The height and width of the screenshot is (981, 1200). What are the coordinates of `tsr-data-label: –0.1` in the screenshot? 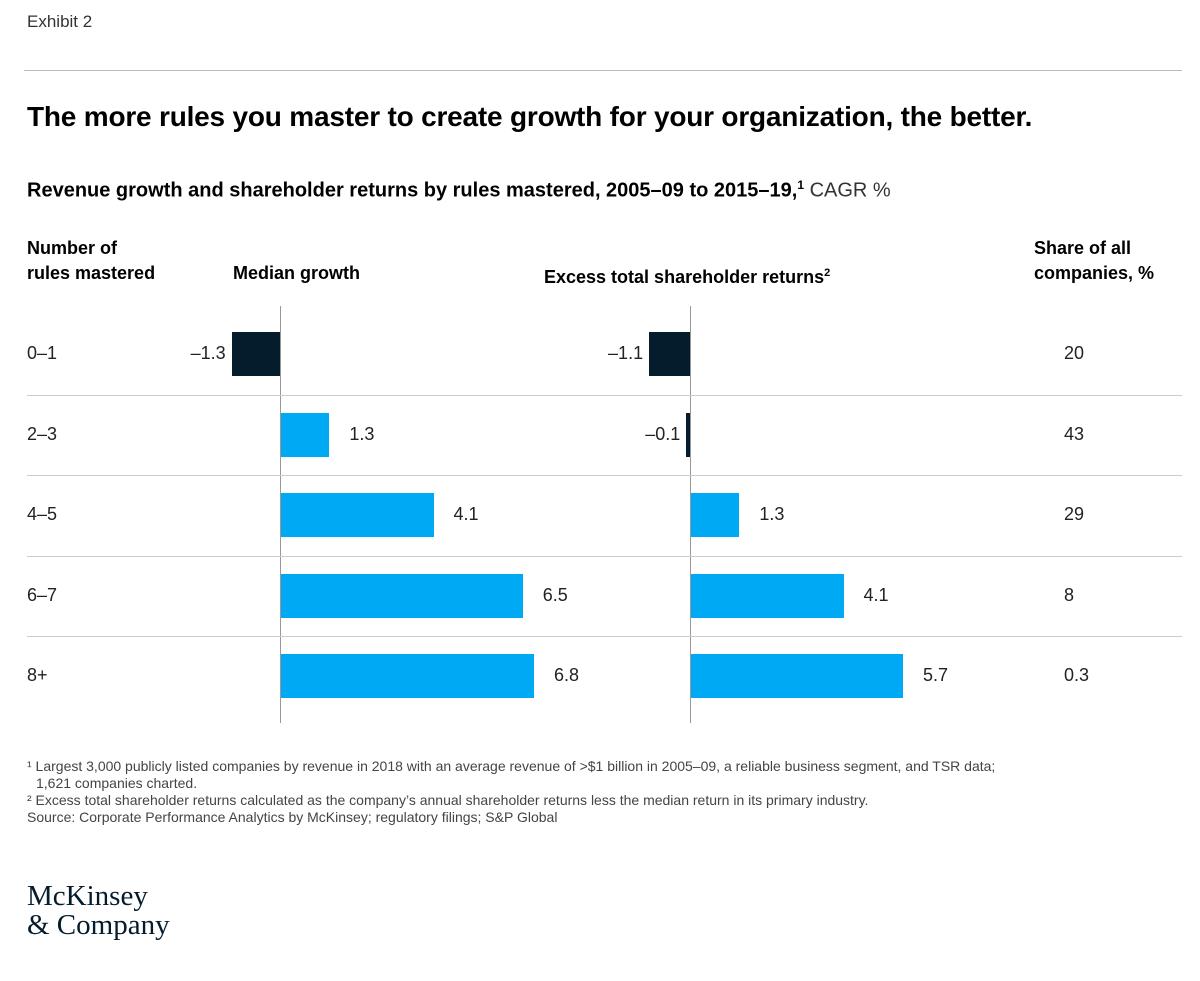 It's located at (663, 433).